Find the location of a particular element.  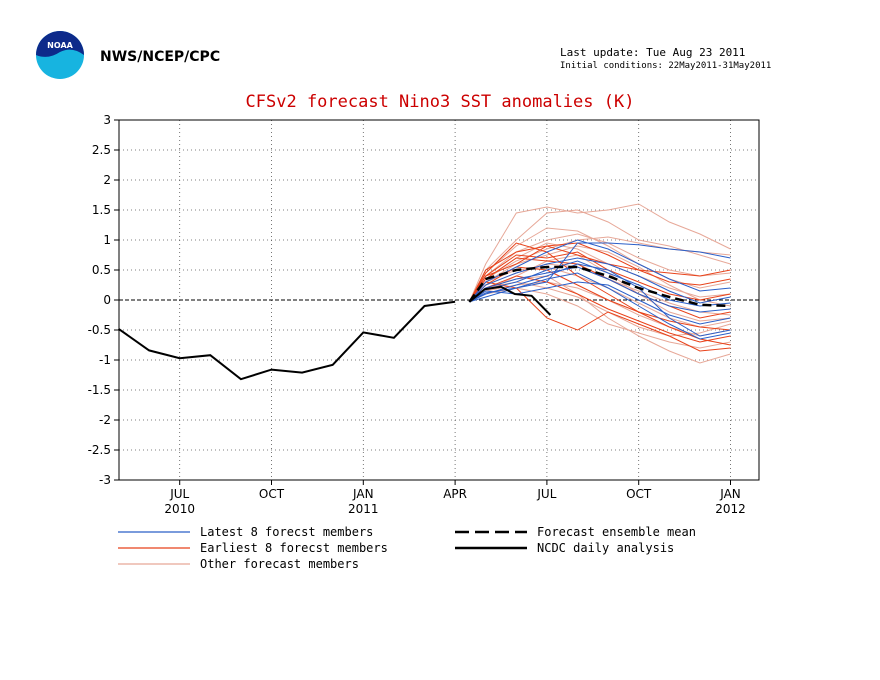

analysis-group is located at coordinates (334, 333).